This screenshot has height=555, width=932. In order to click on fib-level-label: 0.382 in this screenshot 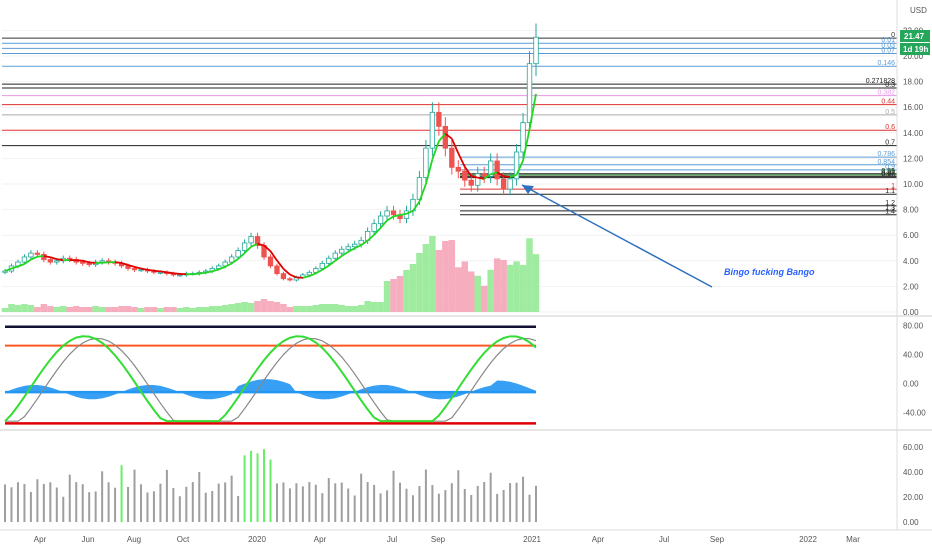, I will do `click(886, 93)`.